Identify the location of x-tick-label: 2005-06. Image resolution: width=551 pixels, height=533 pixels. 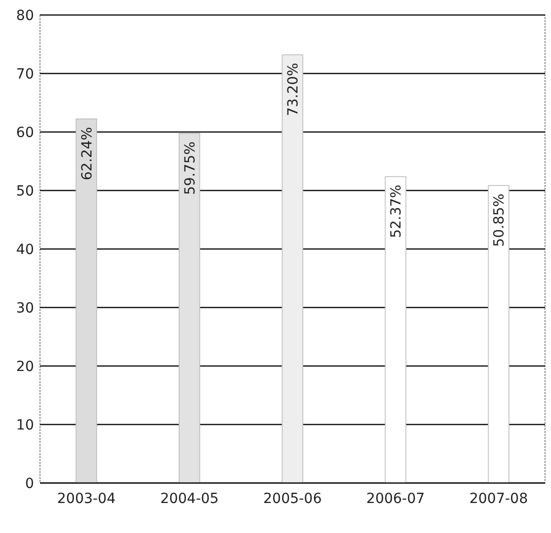
(292, 499).